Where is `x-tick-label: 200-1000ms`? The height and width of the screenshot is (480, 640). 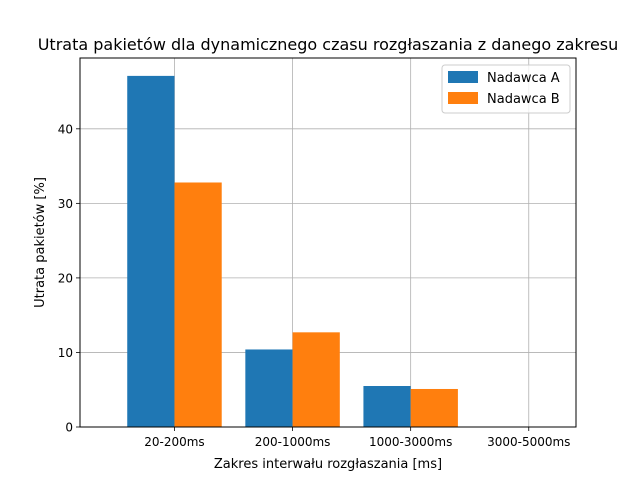 x-tick-label: 200-1000ms is located at coordinates (293, 442).